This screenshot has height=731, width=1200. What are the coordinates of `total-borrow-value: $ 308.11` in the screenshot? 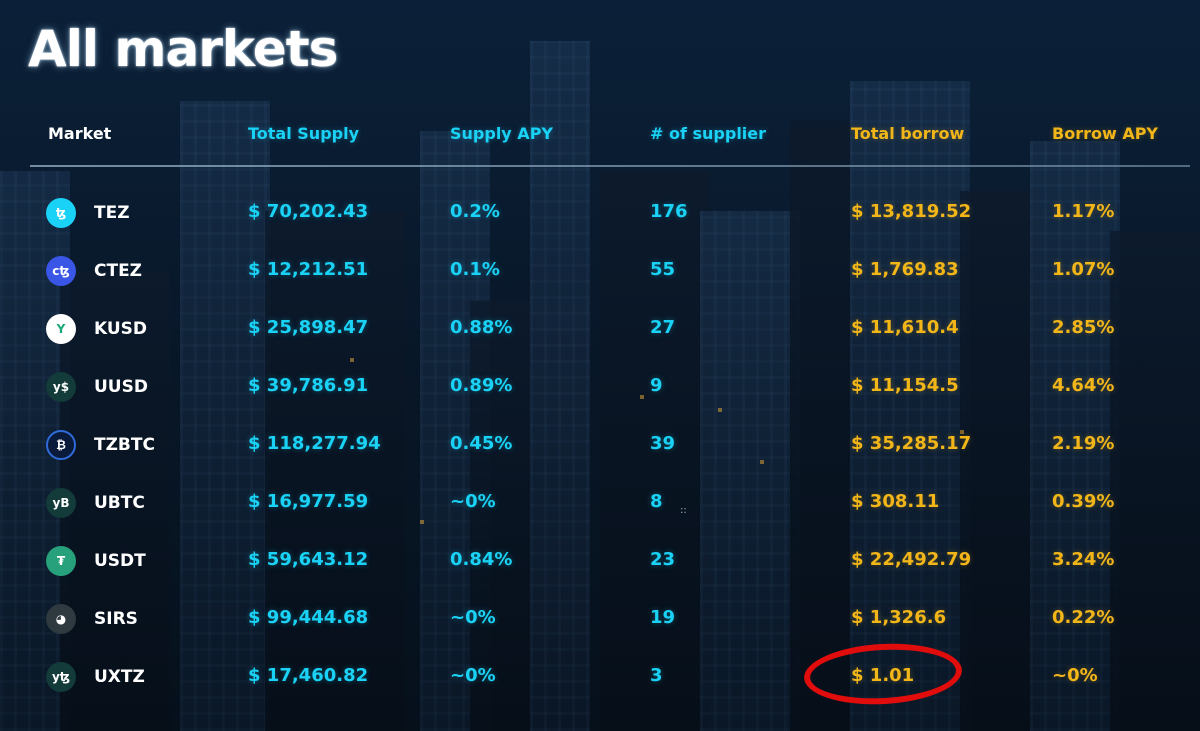 It's located at (895, 501).